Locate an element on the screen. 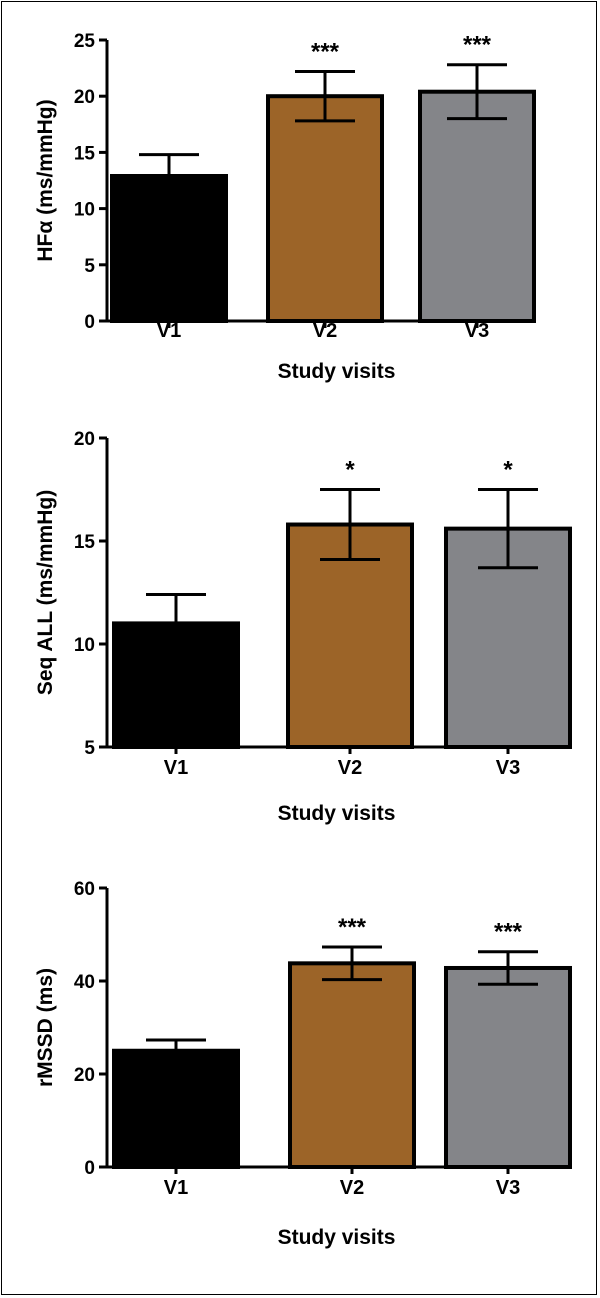 The image size is (600, 1298). y-axis-title: HFα (ms/mmHg) is located at coordinates (45, 180).